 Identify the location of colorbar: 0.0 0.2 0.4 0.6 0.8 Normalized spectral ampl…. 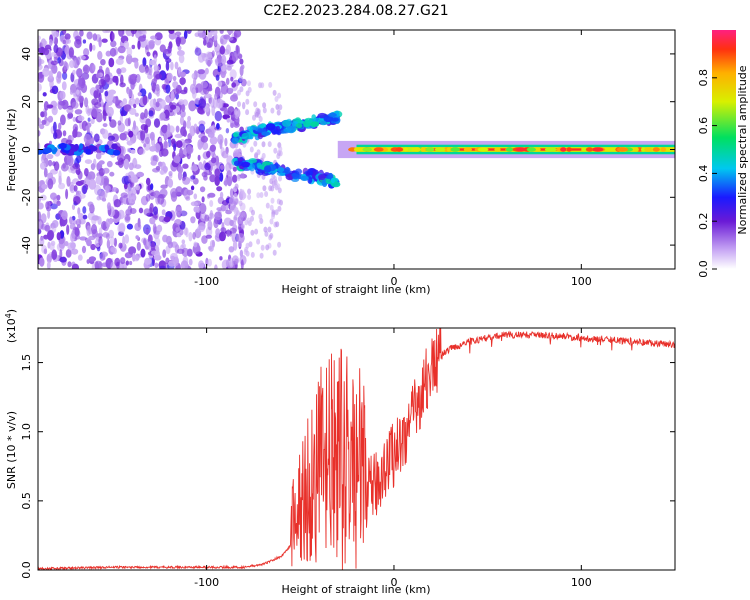
(723, 154).